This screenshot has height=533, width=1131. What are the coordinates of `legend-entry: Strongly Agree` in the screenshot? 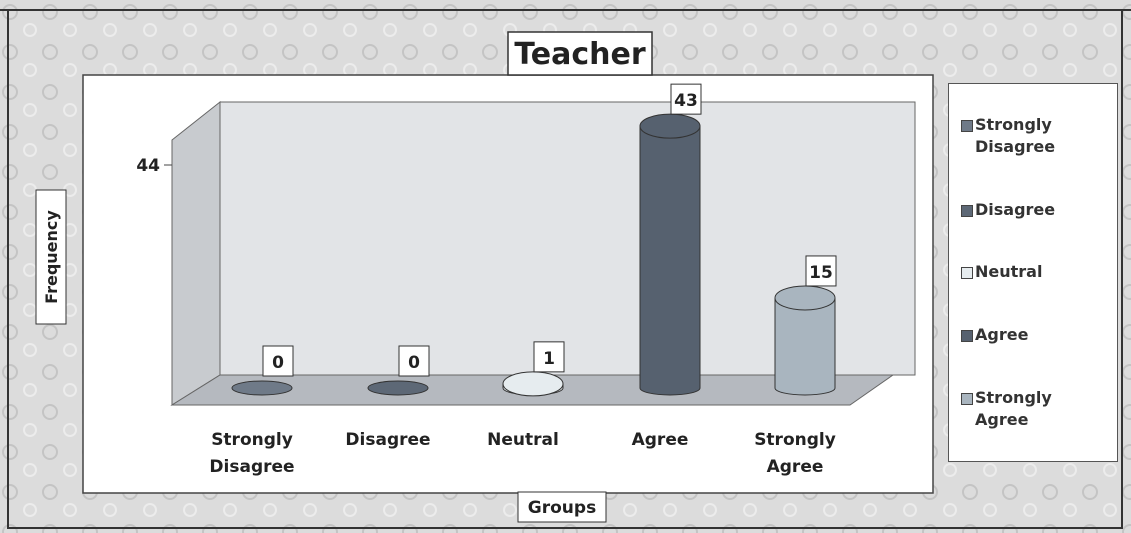 It's located at (1023, 409).